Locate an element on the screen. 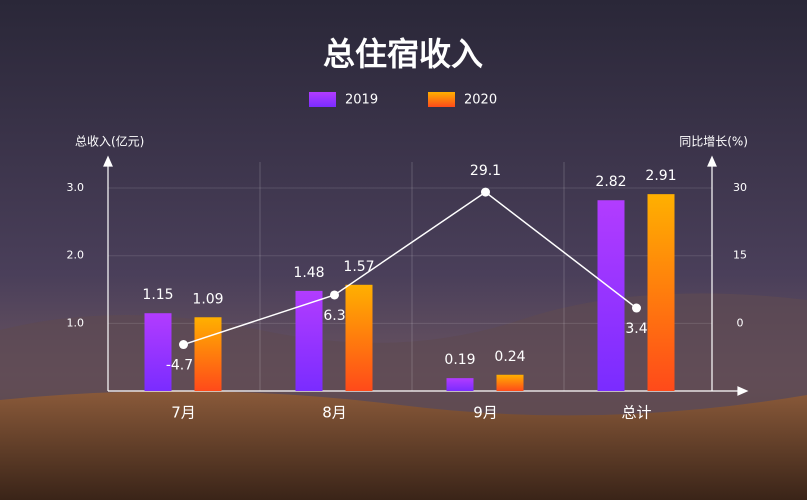 The width and height of the screenshot is (807, 500). data-label: 1.48 is located at coordinates (308, 273).